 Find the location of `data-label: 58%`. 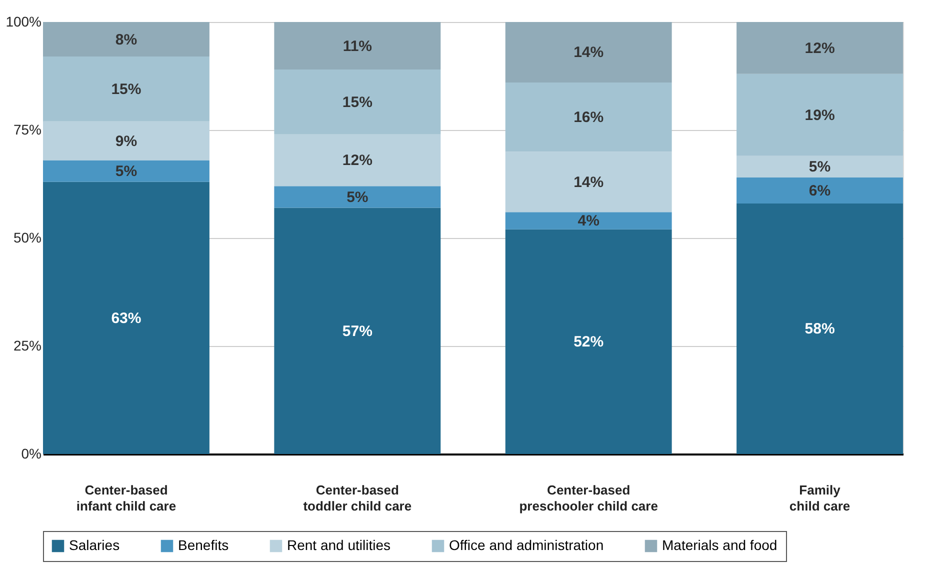

data-label: 58% is located at coordinates (819, 329).